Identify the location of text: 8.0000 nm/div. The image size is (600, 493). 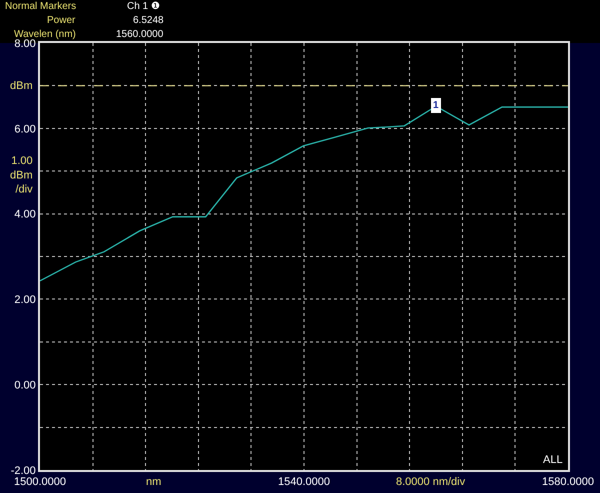
(431, 482).